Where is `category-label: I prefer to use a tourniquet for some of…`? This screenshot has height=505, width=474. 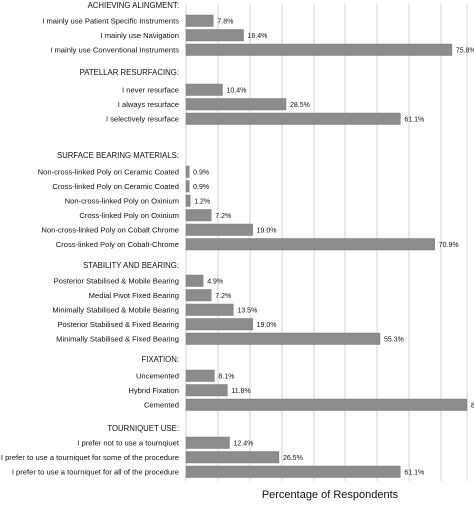
category-label: I prefer to use a tourniquet for some of… is located at coordinates (90, 457).